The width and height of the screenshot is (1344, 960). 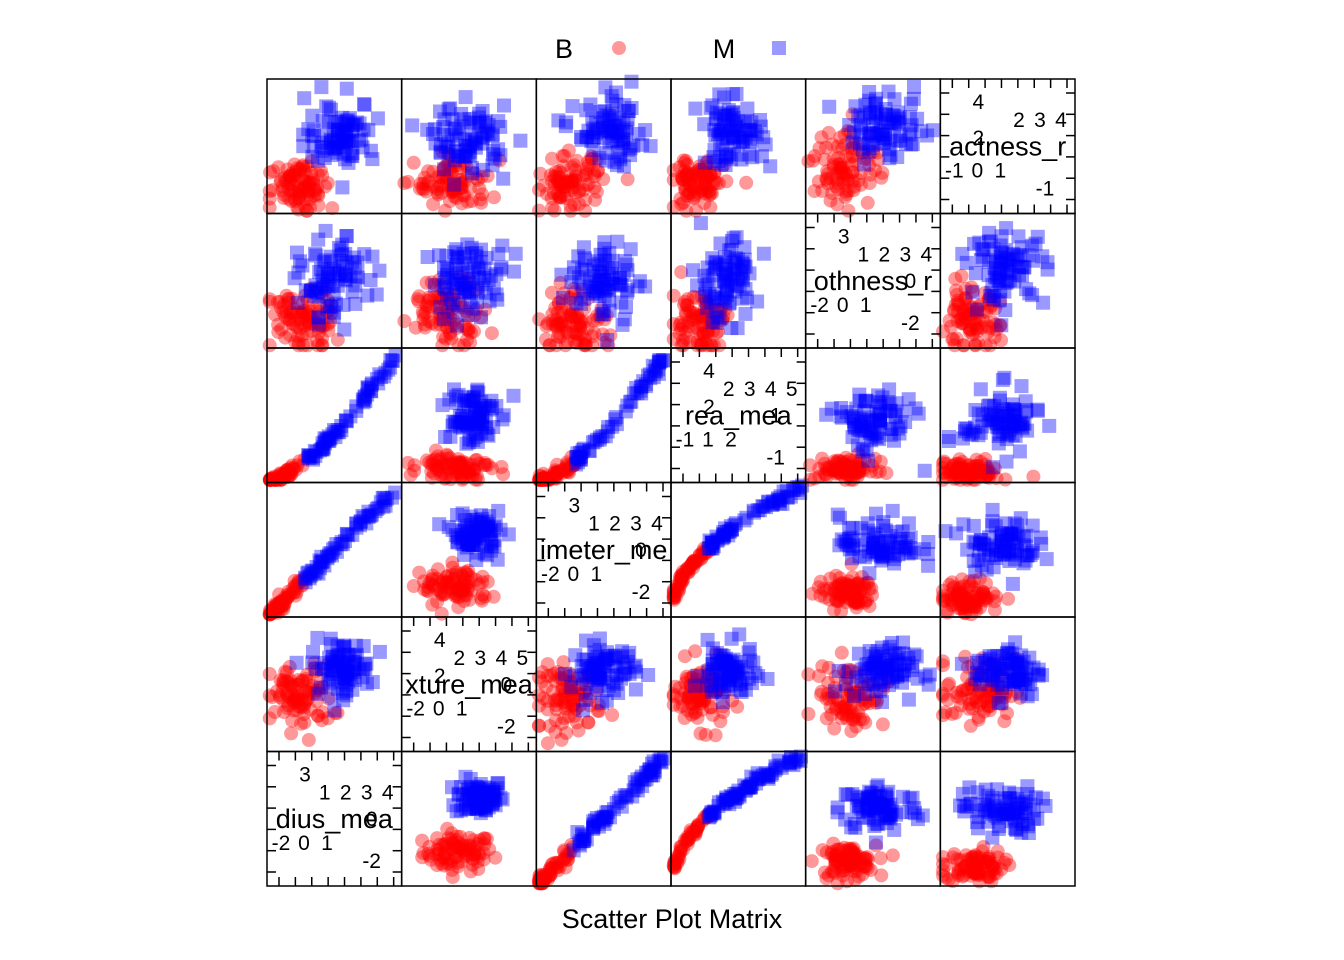 What do you see at coordinates (594, 691) in the screenshot?
I see `panel-perimeter_mean-vs-texture_mean` at bounding box center [594, 691].